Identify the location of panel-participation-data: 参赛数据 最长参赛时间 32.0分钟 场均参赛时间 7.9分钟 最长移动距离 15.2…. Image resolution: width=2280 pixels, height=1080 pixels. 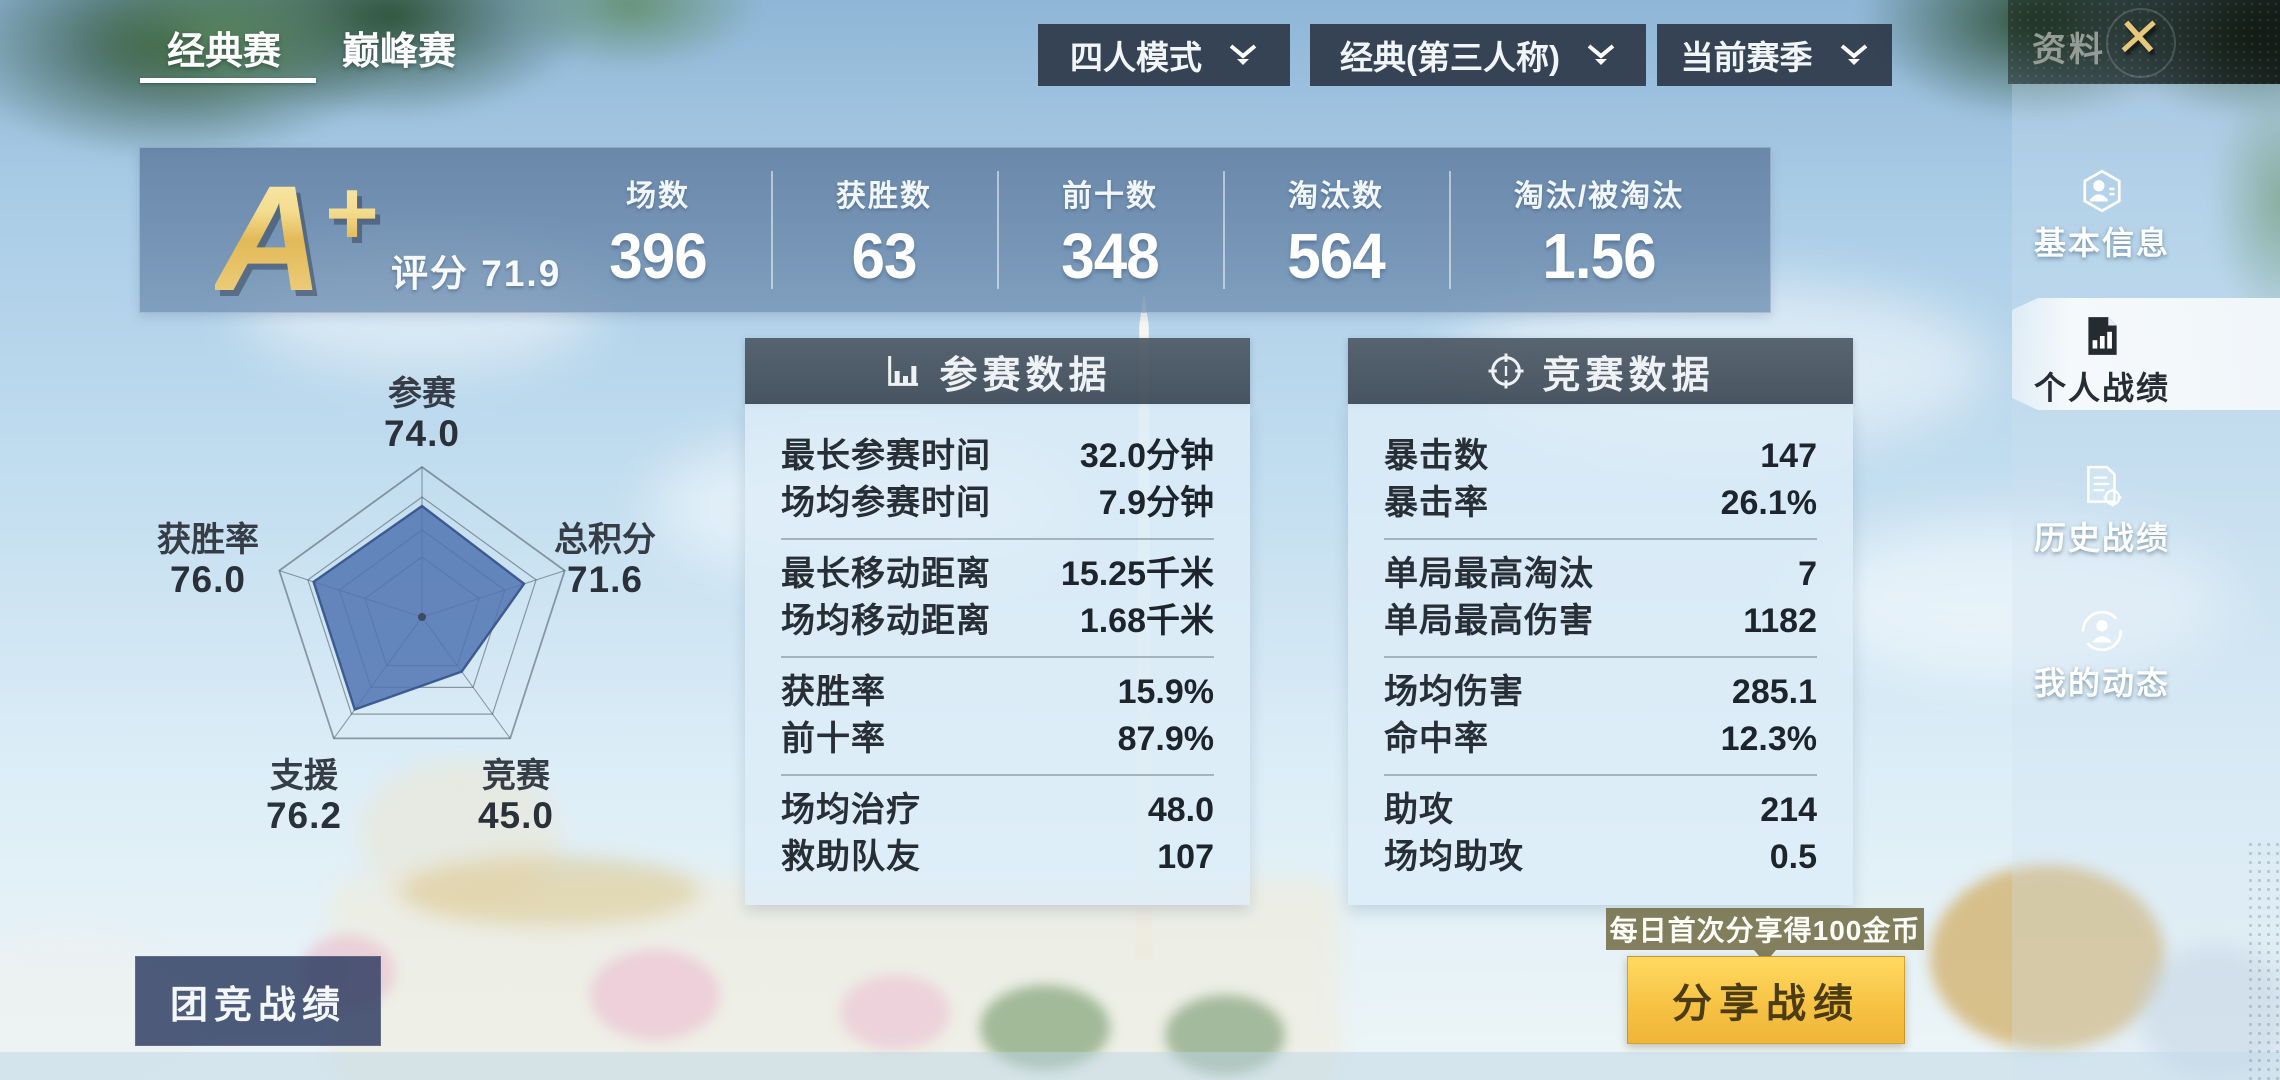
(997, 621).